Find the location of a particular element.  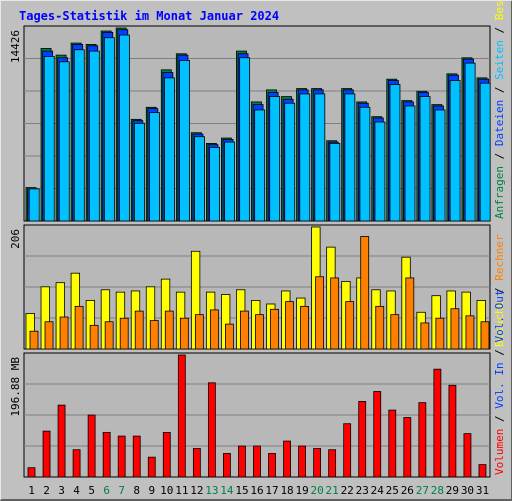

day-label: 24 is located at coordinates (378, 490).